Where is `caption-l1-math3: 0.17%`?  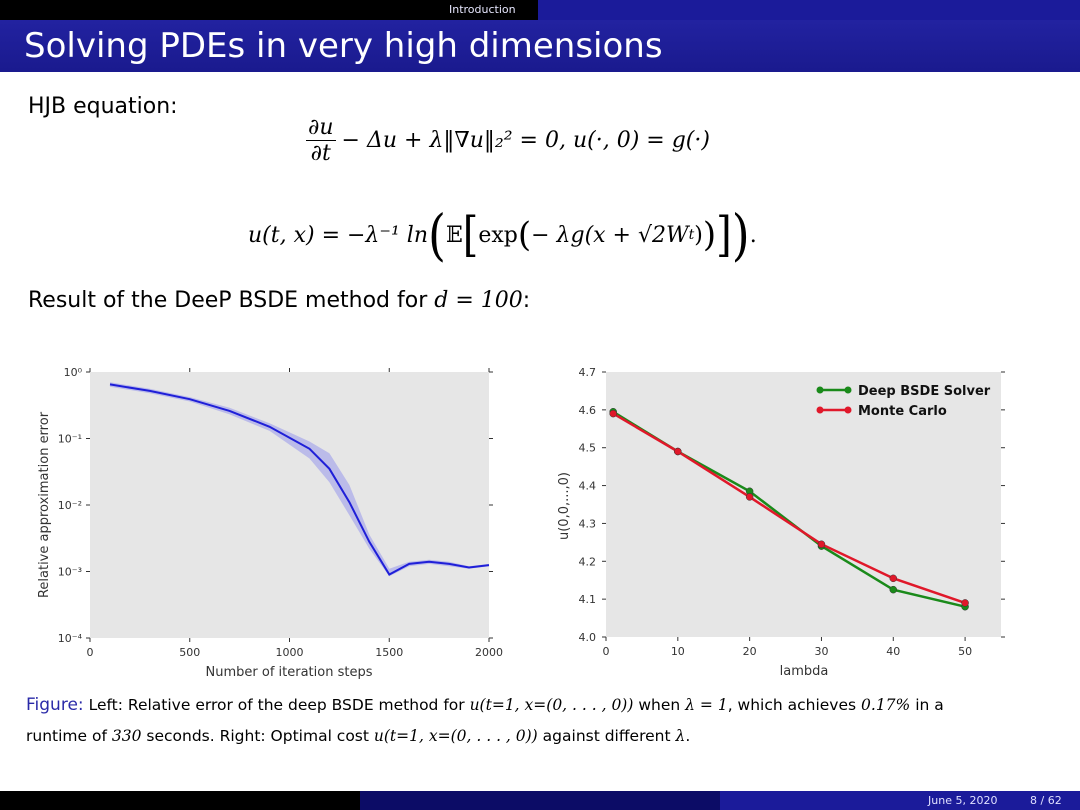 caption-l1-math3: 0.17% is located at coordinates (886, 705).